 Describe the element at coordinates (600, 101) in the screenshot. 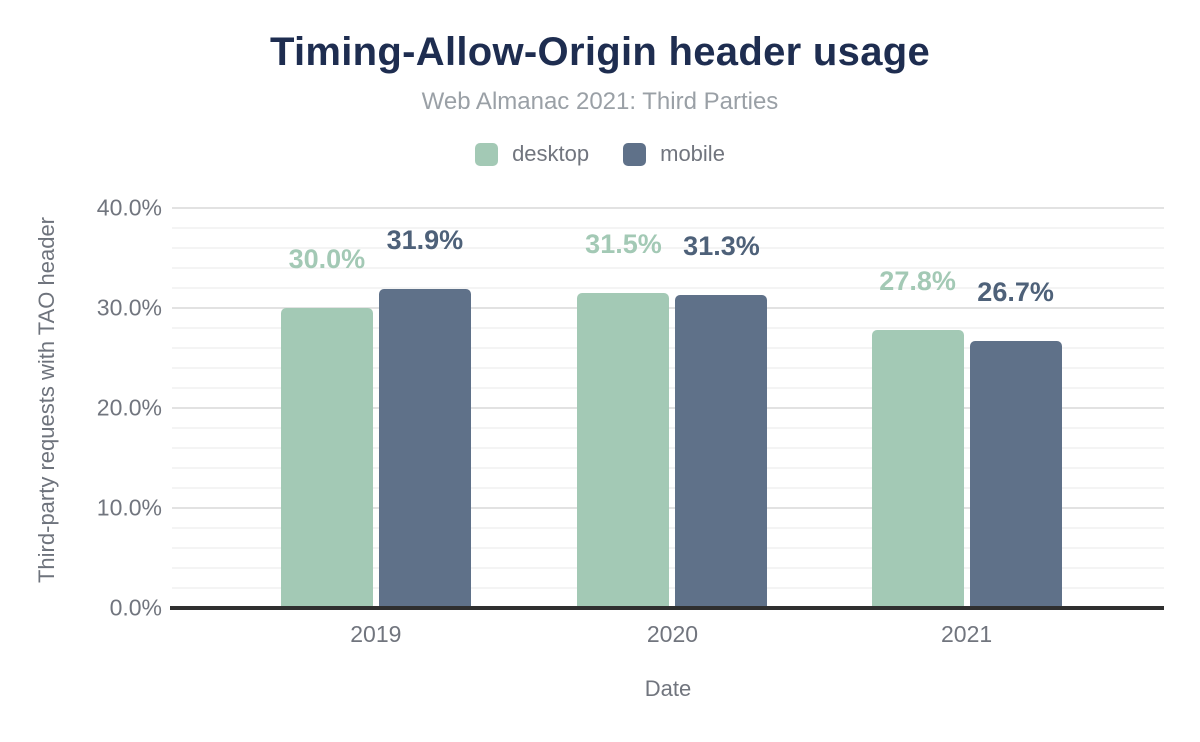

I see `chart-subtitle: Web Almanac 2021: Third Parties` at that location.